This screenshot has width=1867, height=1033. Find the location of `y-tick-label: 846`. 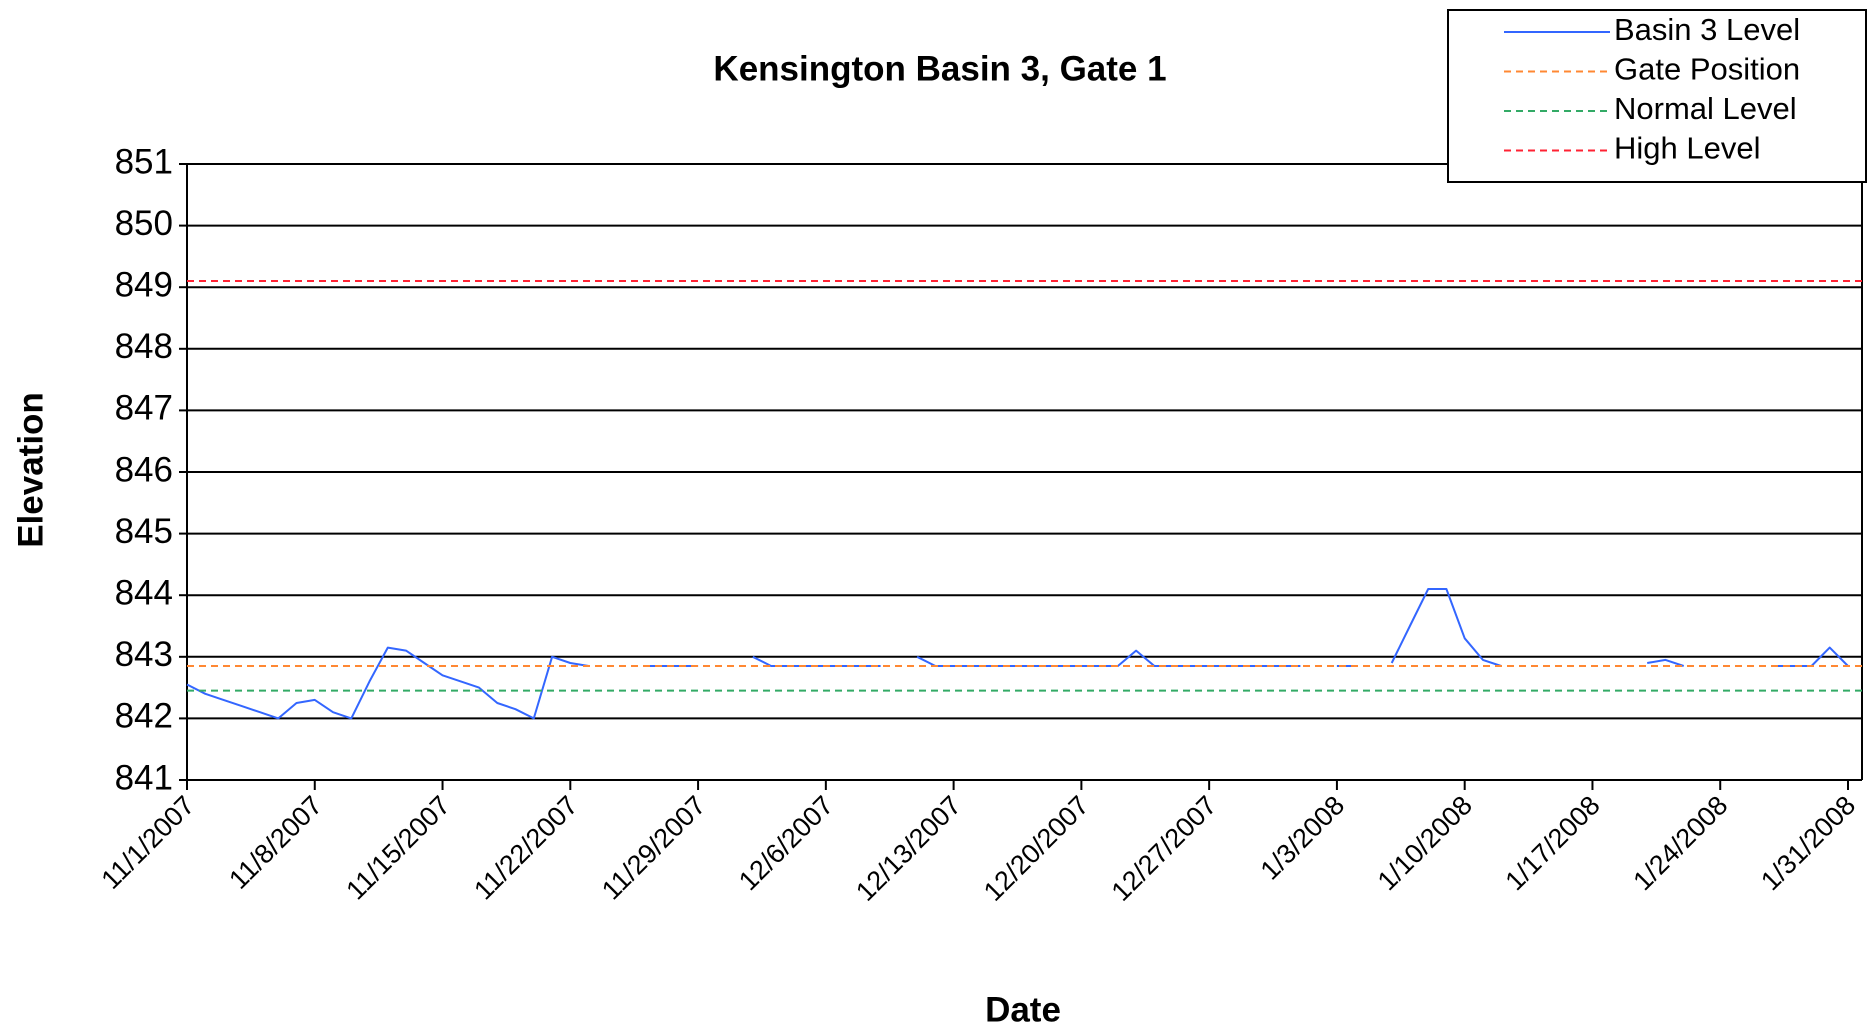

y-tick-label: 846 is located at coordinates (144, 469).